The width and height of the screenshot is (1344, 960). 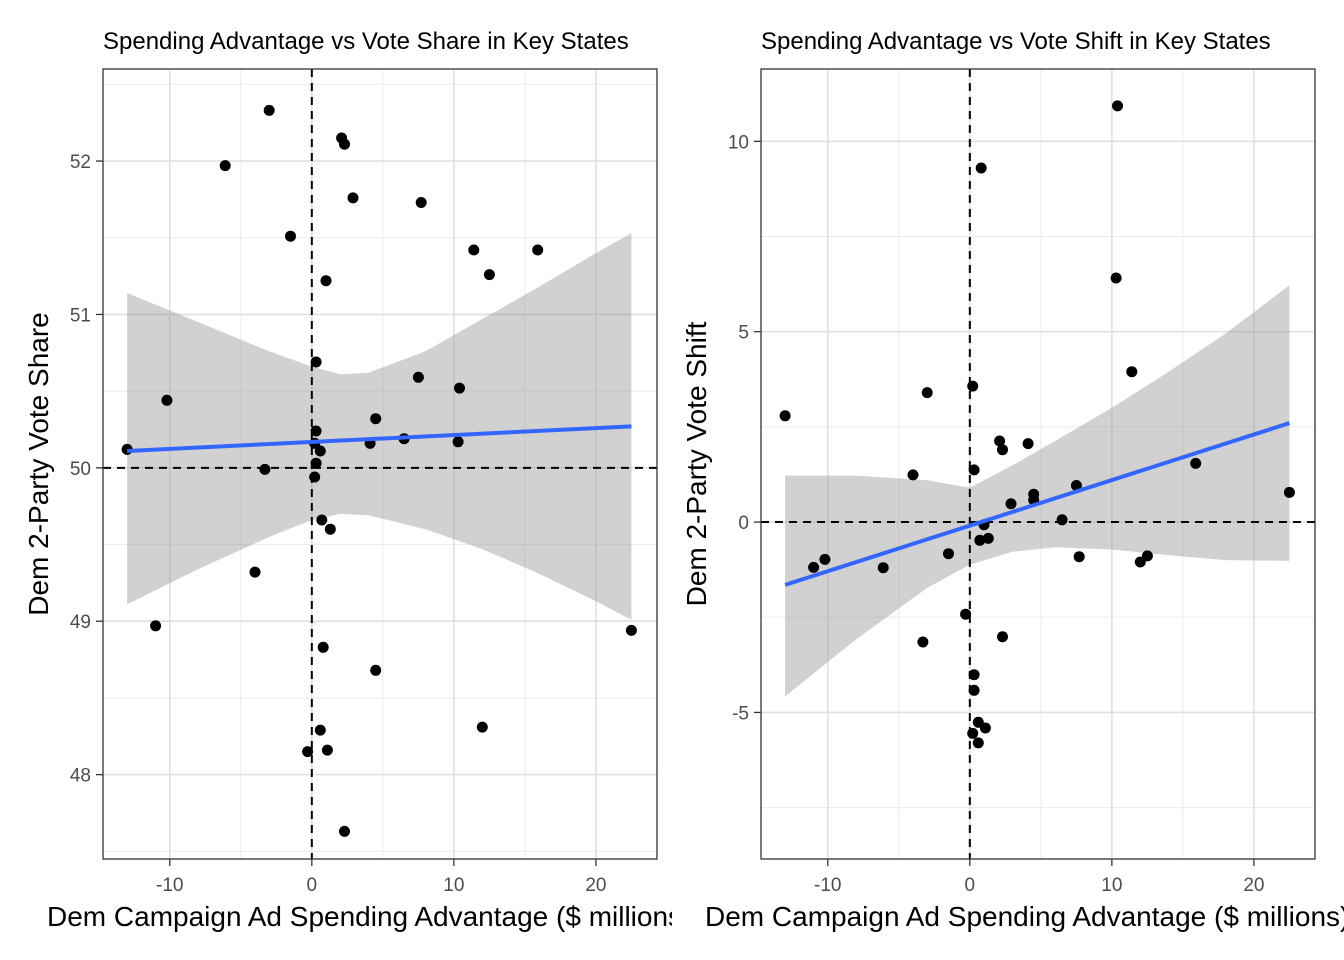 I want to click on y-tick-label: -5, so click(x=740, y=713).